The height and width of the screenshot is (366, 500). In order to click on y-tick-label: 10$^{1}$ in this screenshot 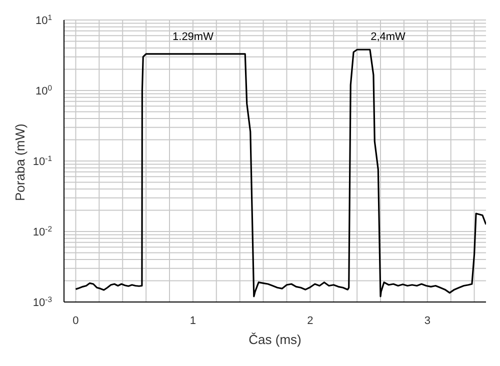, I will do `click(43, 19)`.